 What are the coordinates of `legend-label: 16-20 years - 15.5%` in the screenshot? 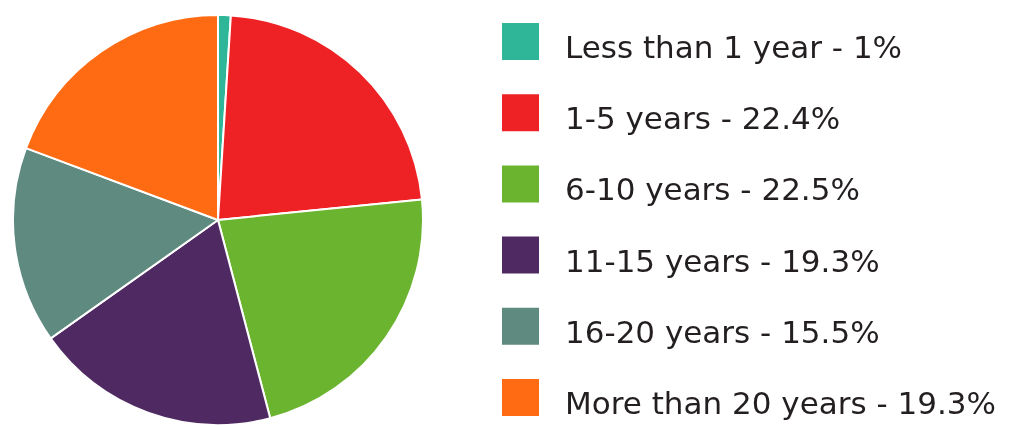 It's located at (722, 331).